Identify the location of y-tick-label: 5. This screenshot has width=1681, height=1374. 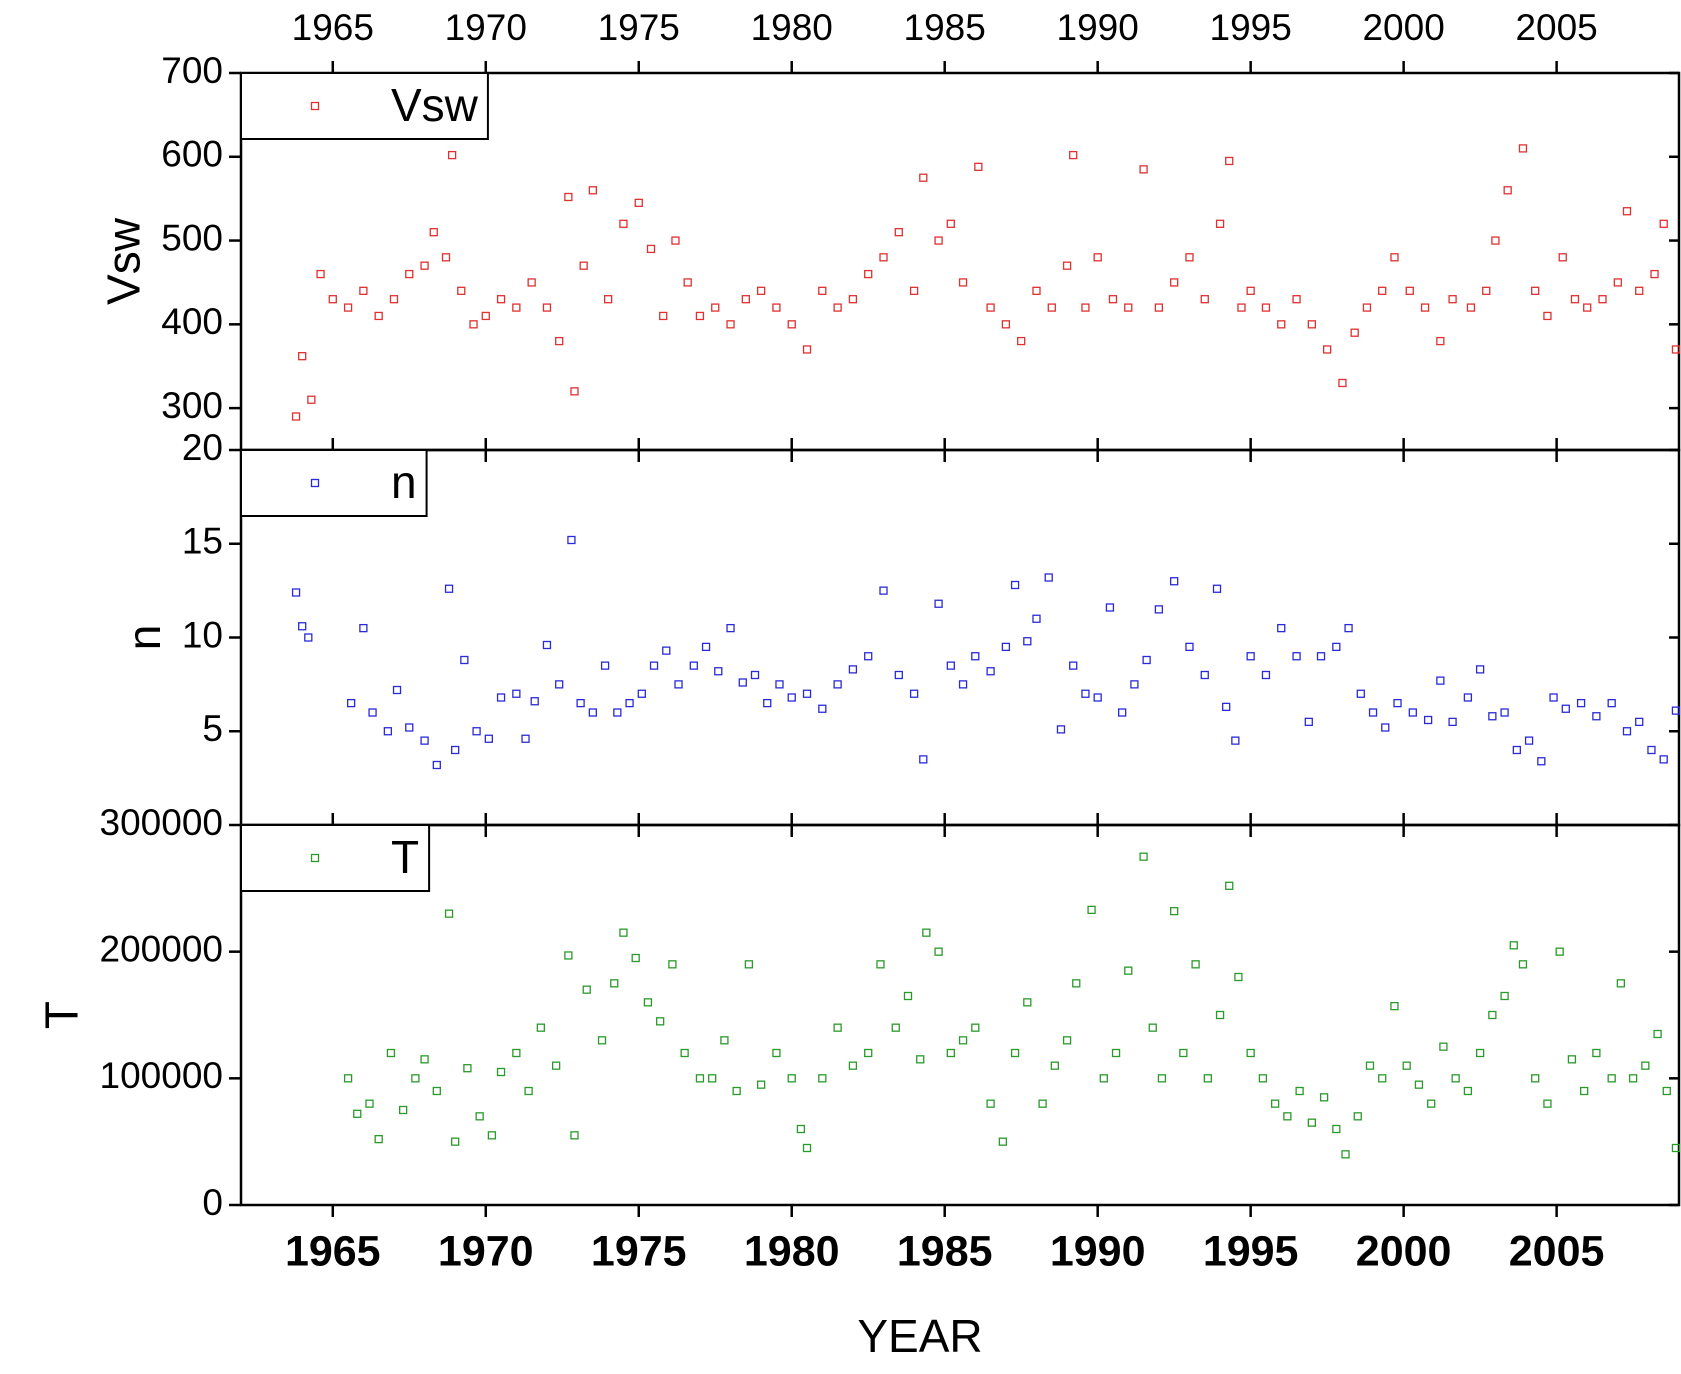
(212, 728).